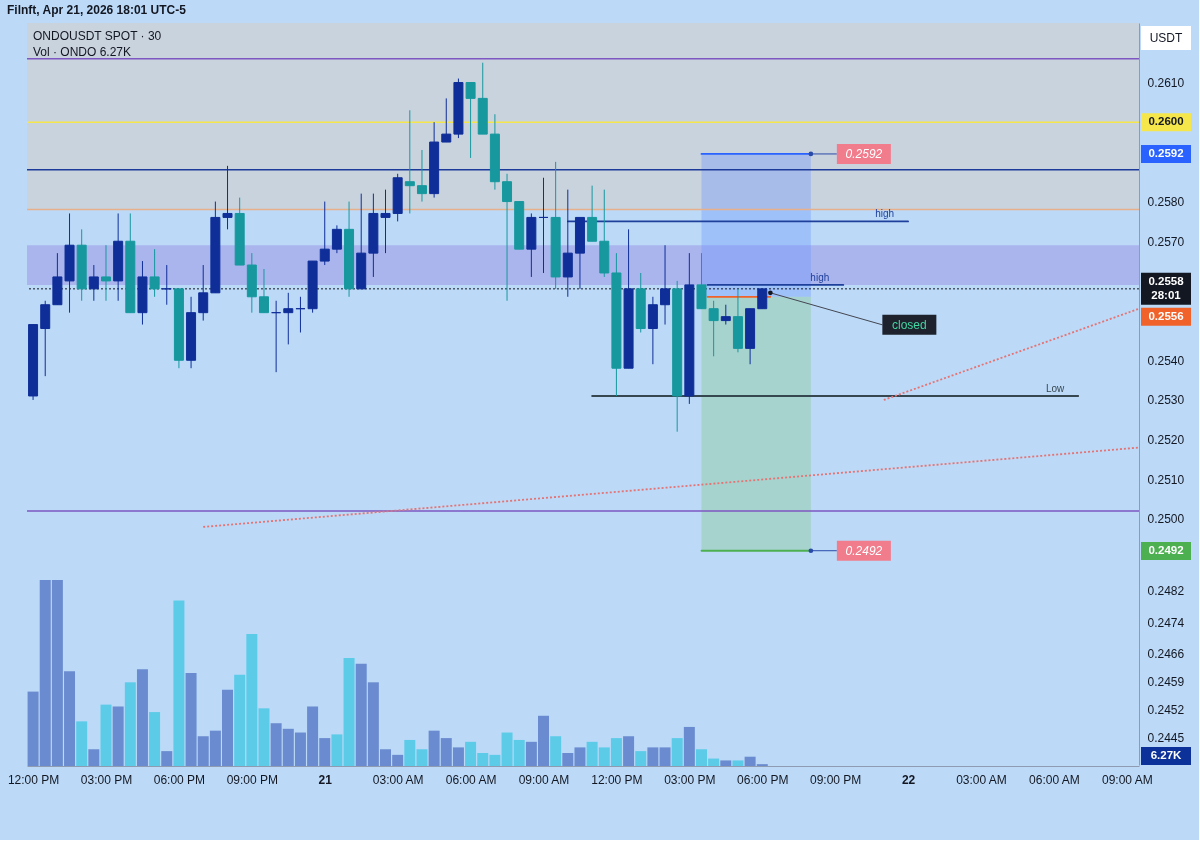 This screenshot has height=847, width=1200. What do you see at coordinates (325, 779) in the screenshot?
I see `x-tick-label: 21` at bounding box center [325, 779].